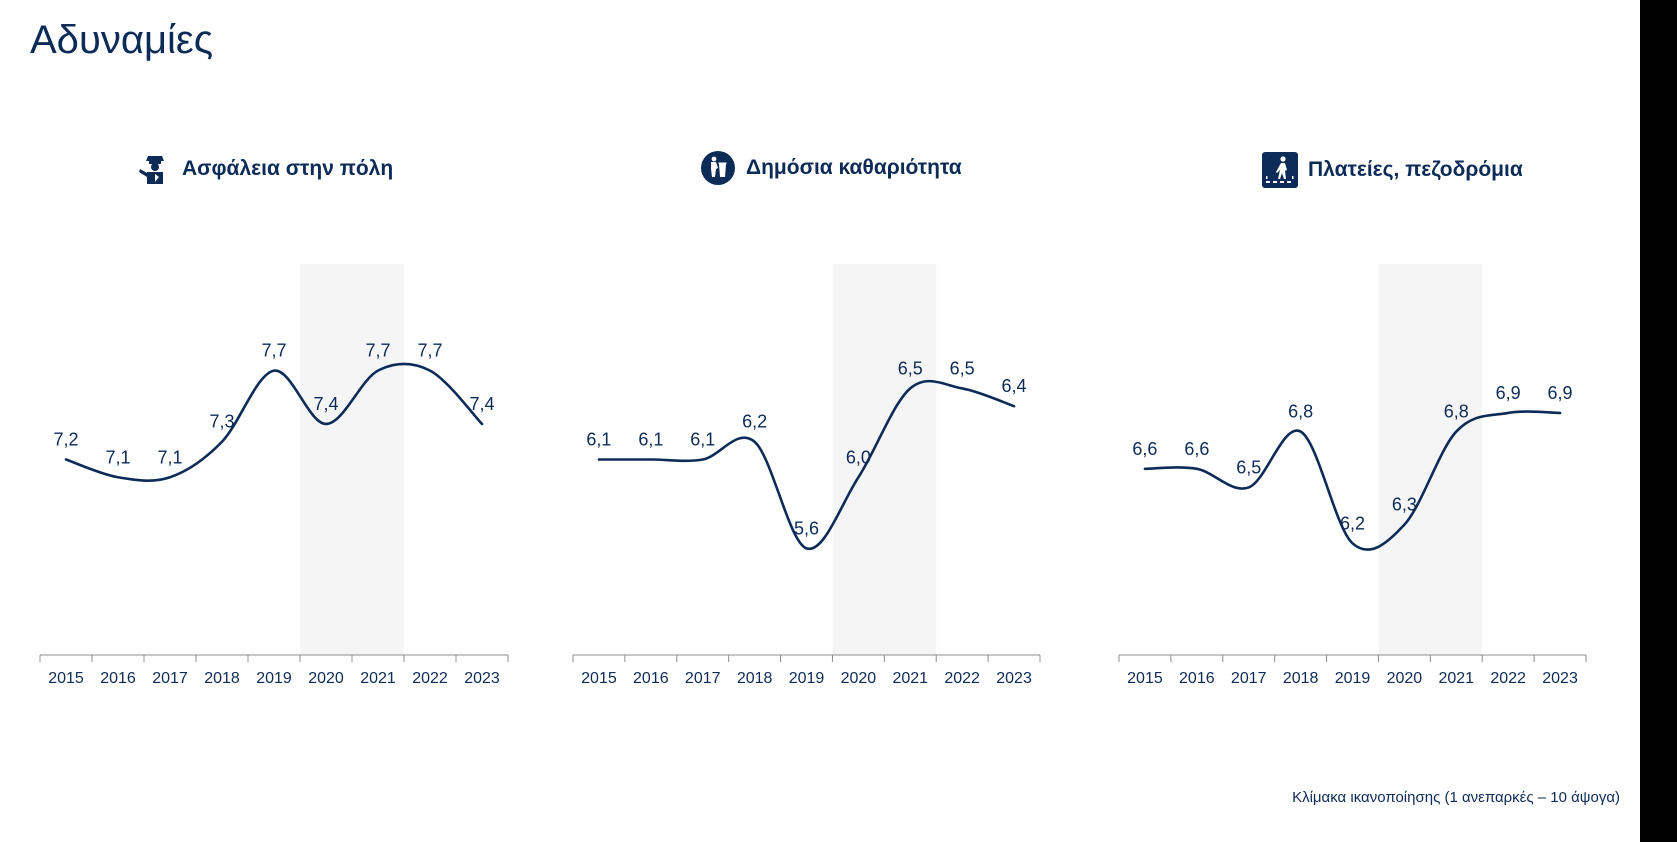 The width and height of the screenshot is (1677, 842). What do you see at coordinates (858, 457) in the screenshot?
I see `data-label: 6,0` at bounding box center [858, 457].